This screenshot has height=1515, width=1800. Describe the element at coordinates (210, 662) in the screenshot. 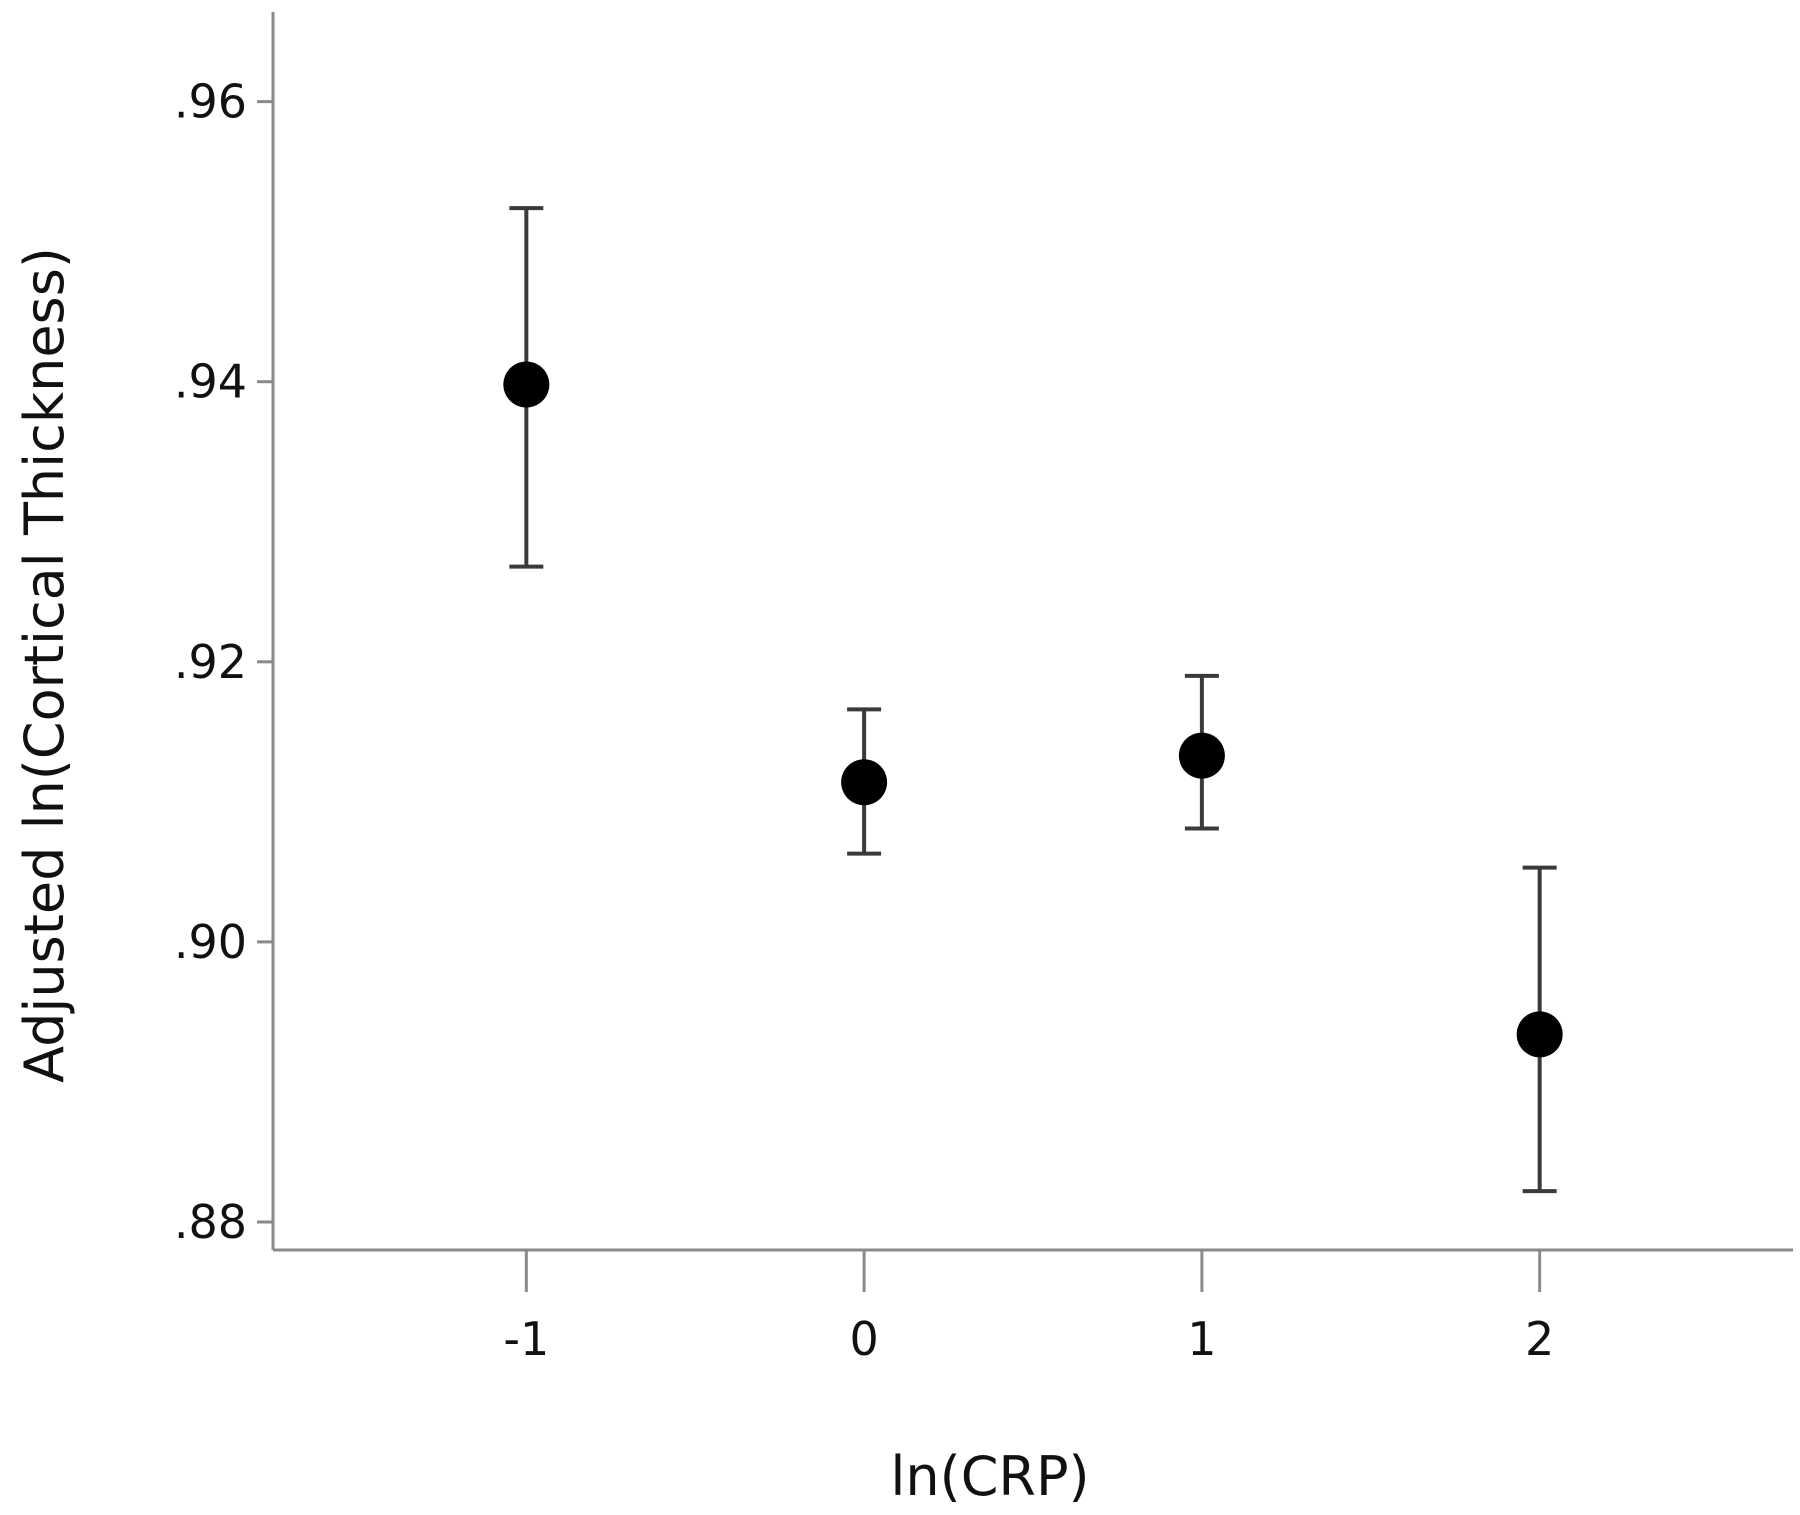

I see `y-tick-label: .92` at that location.